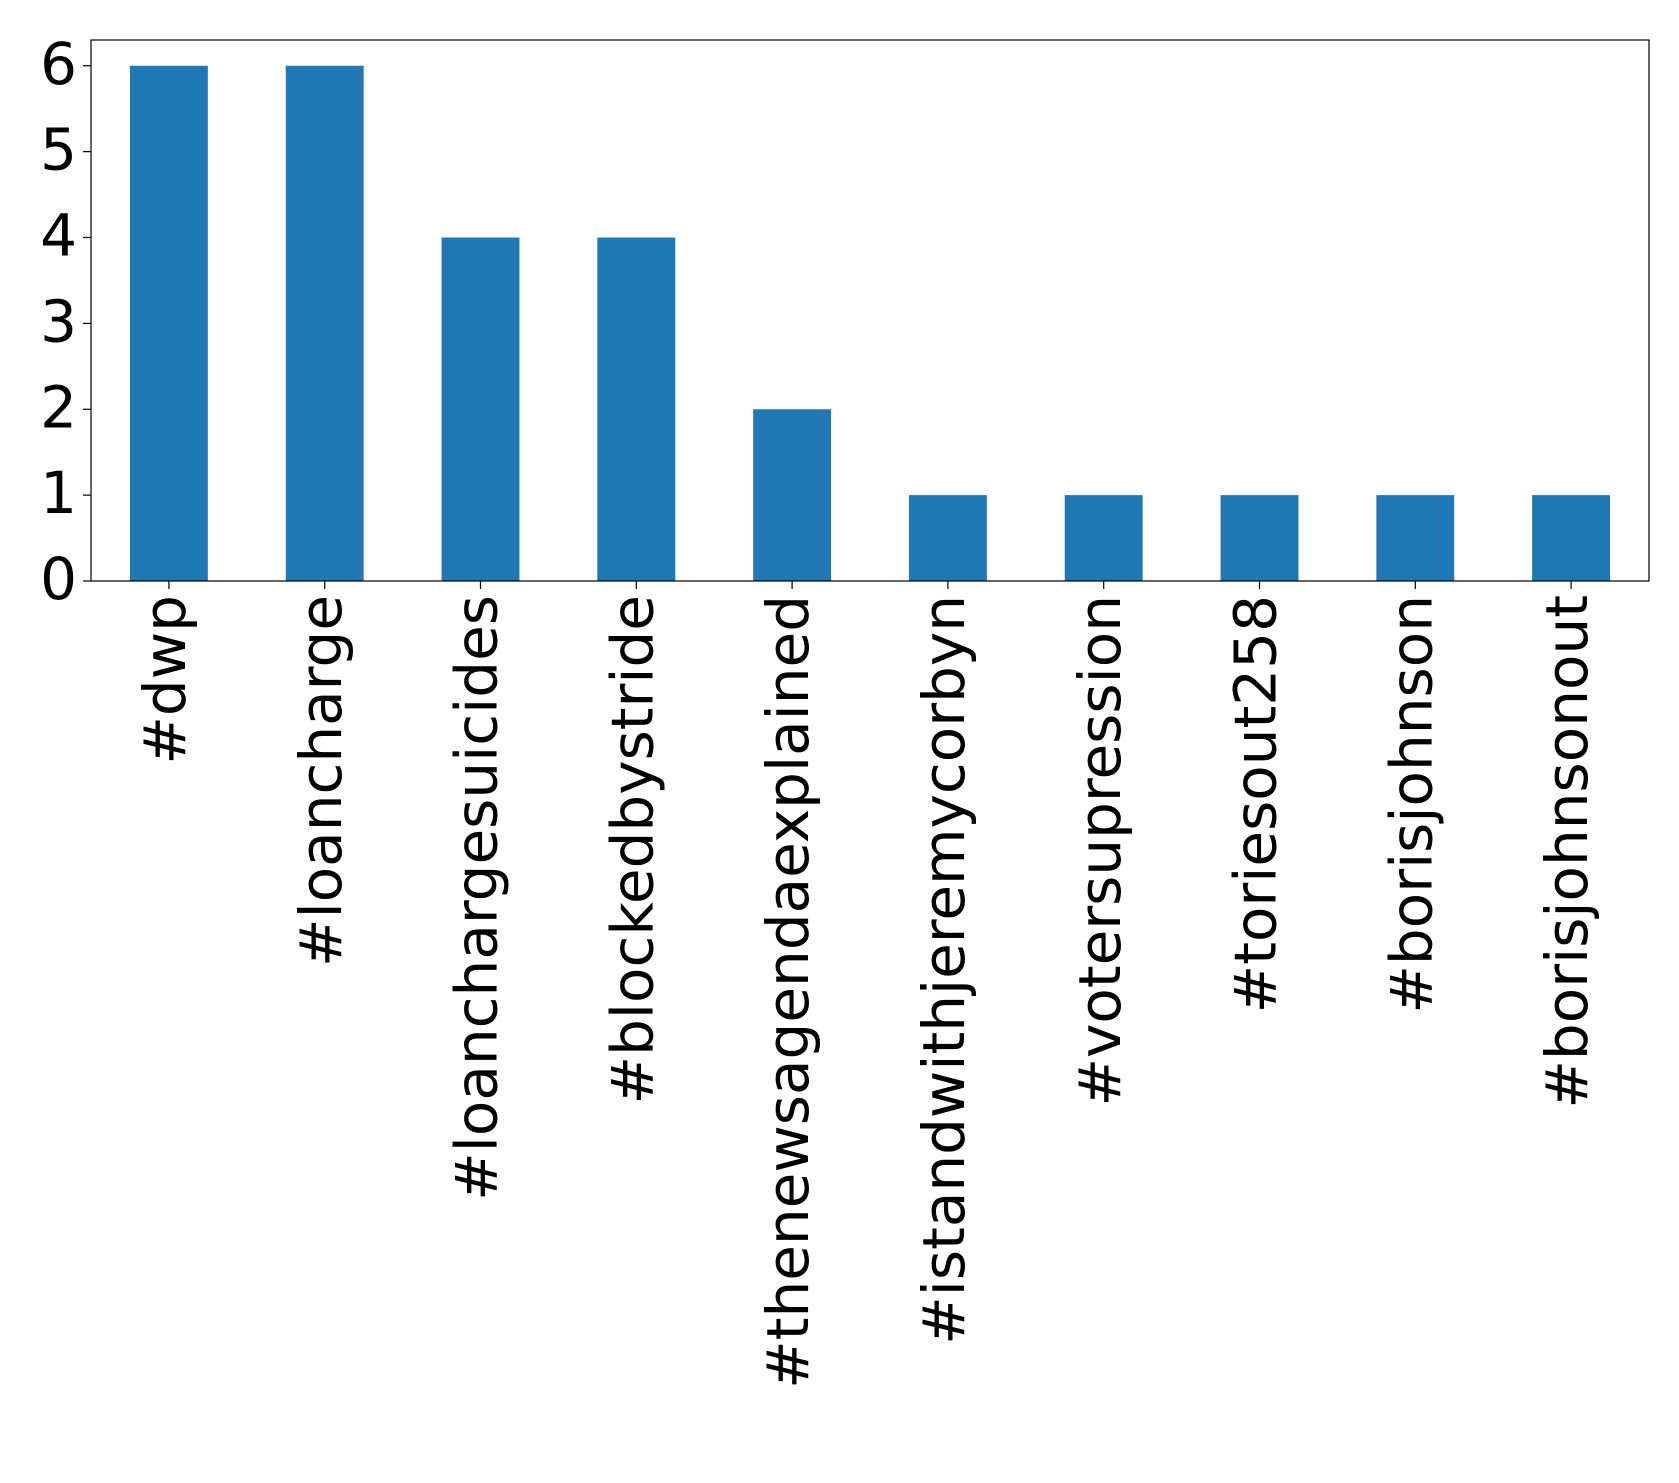  Describe the element at coordinates (477, 898) in the screenshot. I see `x-tick-label: #loanchargesuicides` at that location.